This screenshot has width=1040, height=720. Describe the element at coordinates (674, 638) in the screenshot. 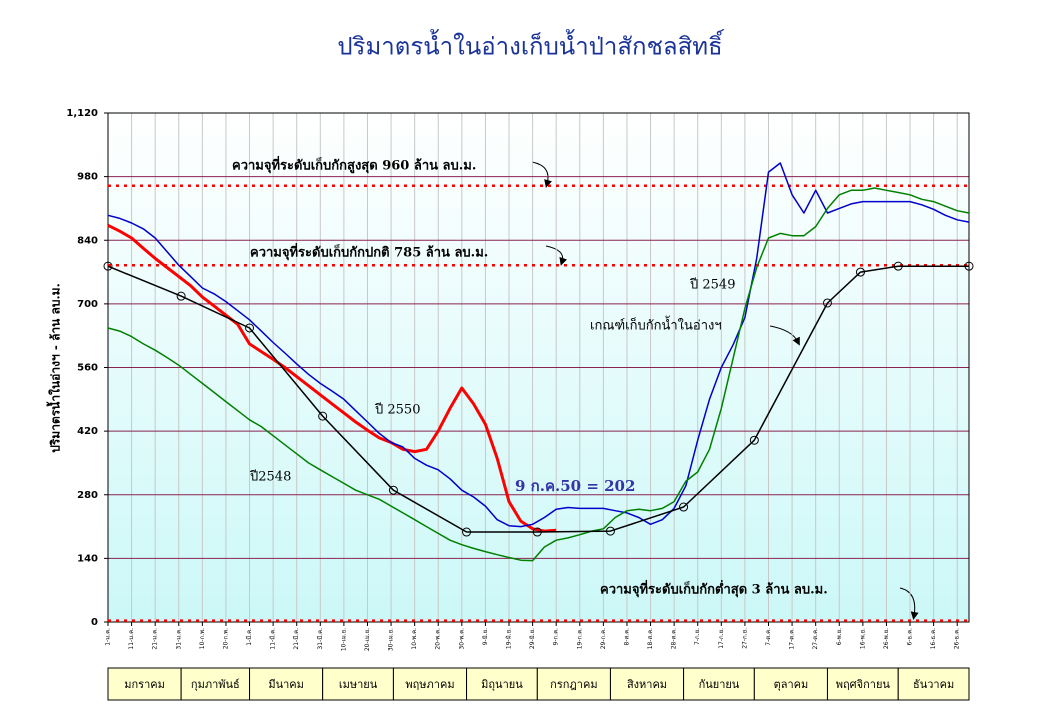

I see `x-tick-label: 28-ส.ค.` at that location.